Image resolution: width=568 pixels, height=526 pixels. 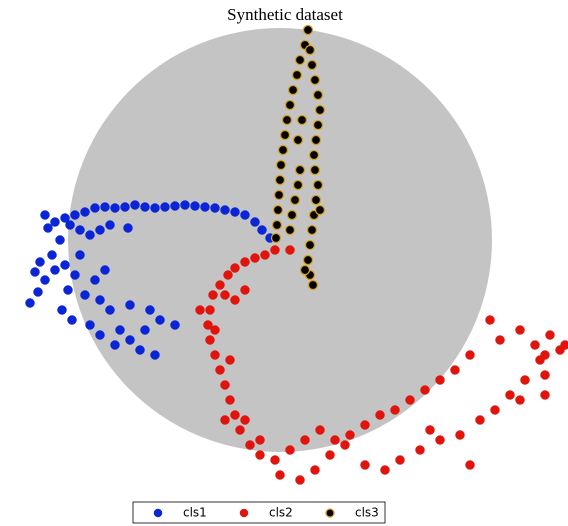 I want to click on legend-label: cls1, so click(x=195, y=513).